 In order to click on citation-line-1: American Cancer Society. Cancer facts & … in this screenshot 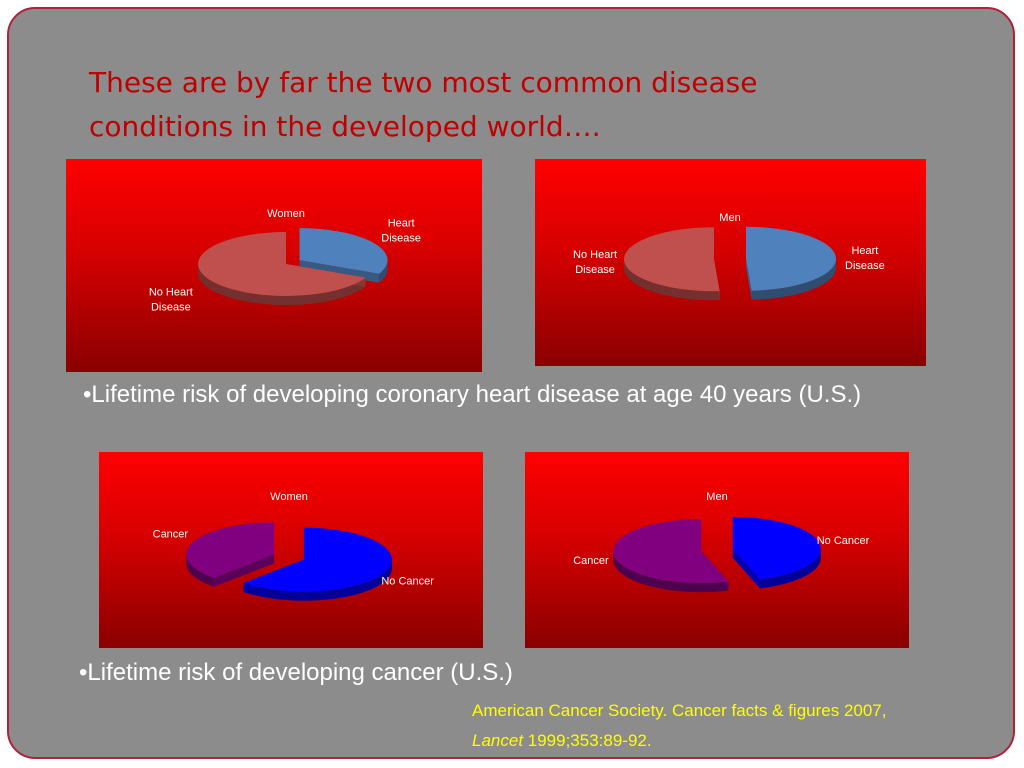, I will do `click(679, 710)`.